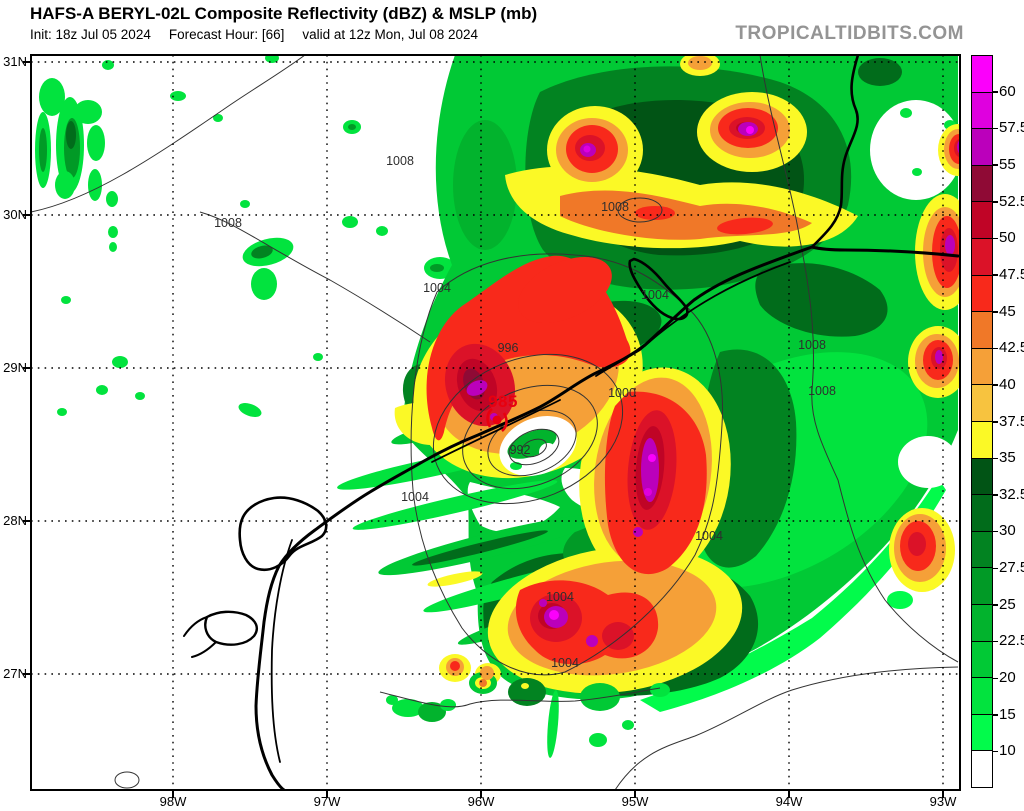 Image resolution: width=1024 pixels, height=811 pixels. I want to click on hurricane-symbol-icon, so click(497, 420).